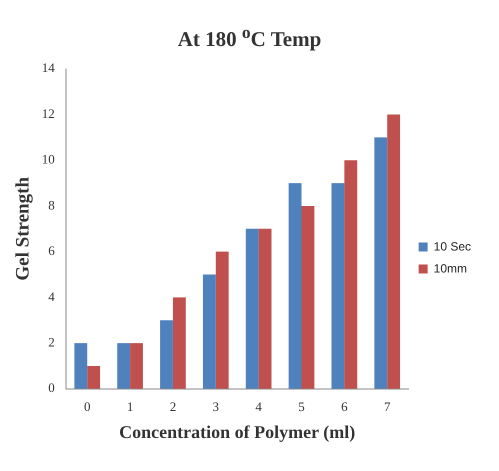 The image size is (499, 471). What do you see at coordinates (258, 406) in the screenshot?
I see `x-tick-label: 4` at bounding box center [258, 406].